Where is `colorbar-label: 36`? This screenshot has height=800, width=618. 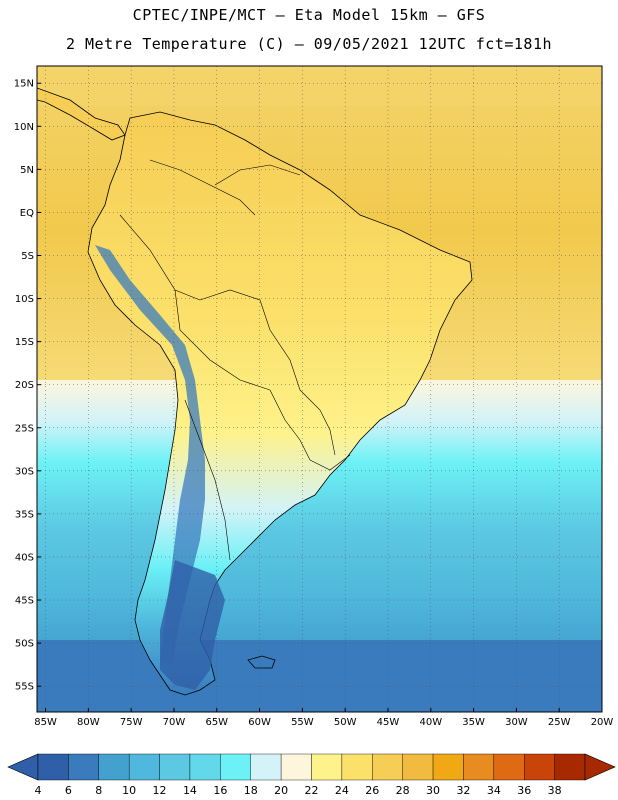
colorbar-label: 36 is located at coordinates (524, 790).